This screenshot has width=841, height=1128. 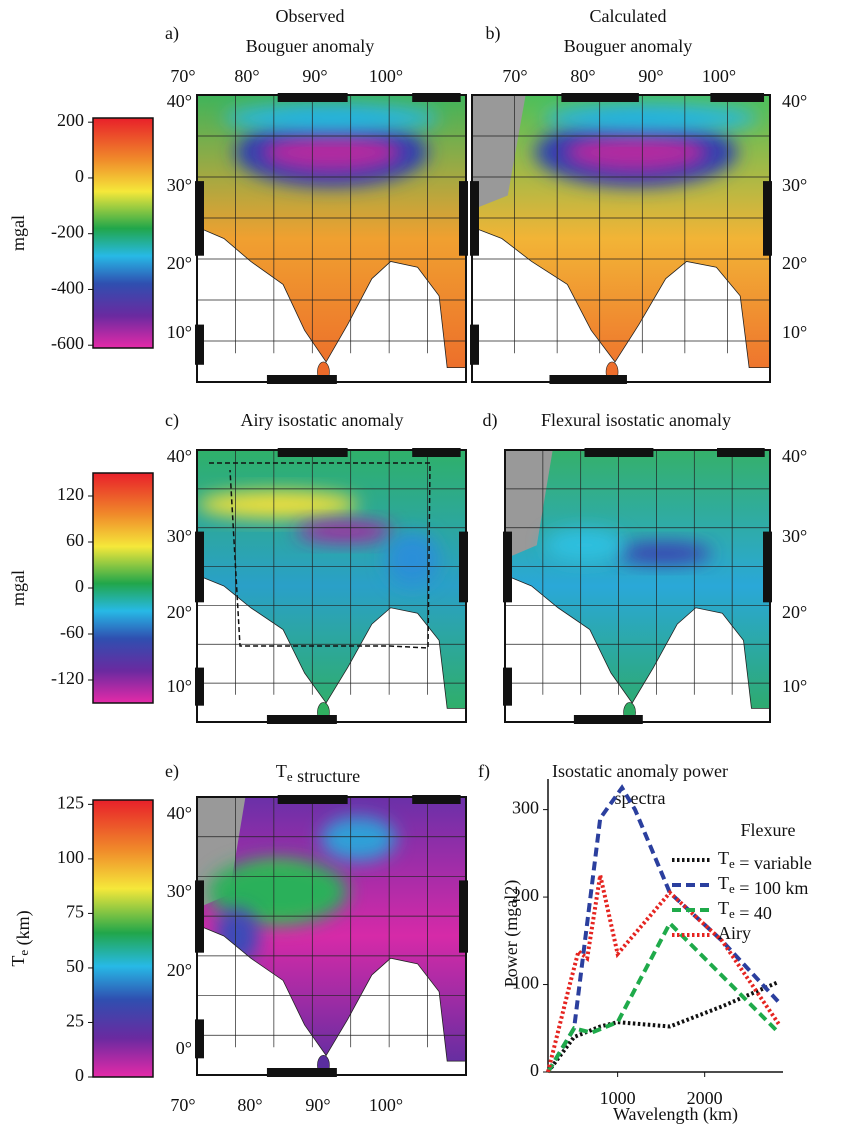 What do you see at coordinates (763, 885) in the screenshot?
I see `legend-label: Te = 100 km` at bounding box center [763, 885].